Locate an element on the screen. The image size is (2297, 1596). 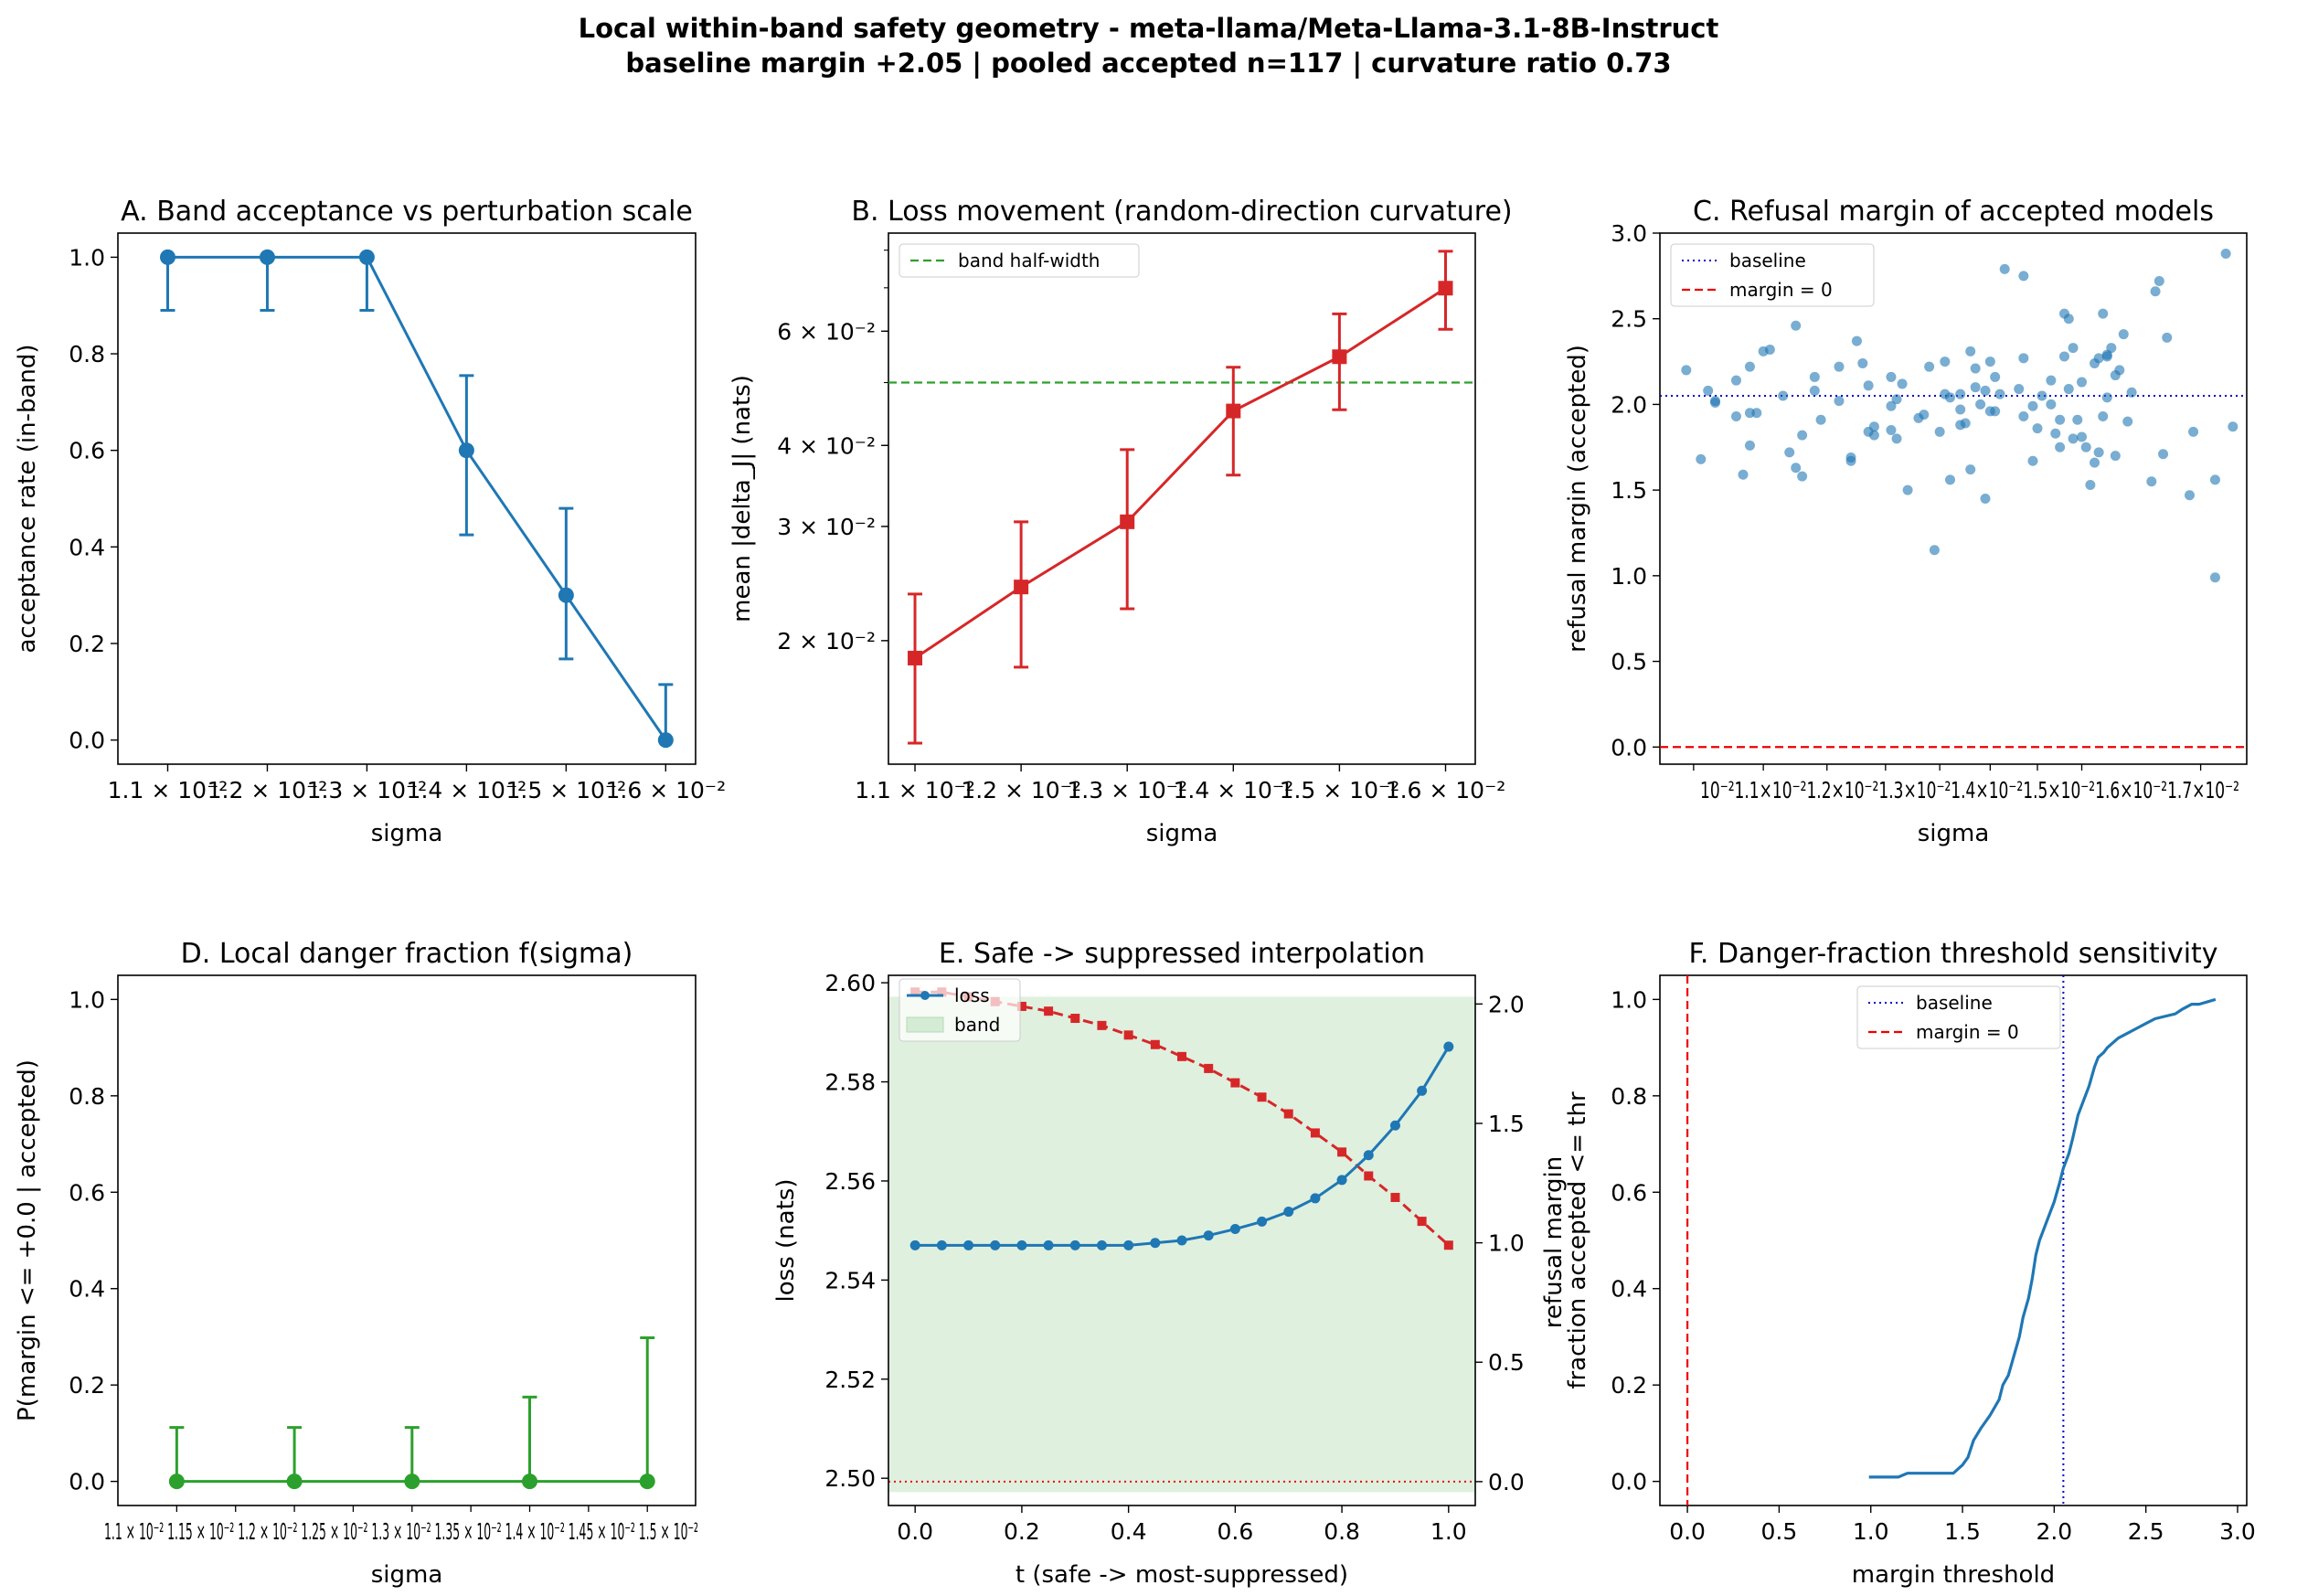
y-tick-label-f: 0.6 is located at coordinates (1629, 1192).